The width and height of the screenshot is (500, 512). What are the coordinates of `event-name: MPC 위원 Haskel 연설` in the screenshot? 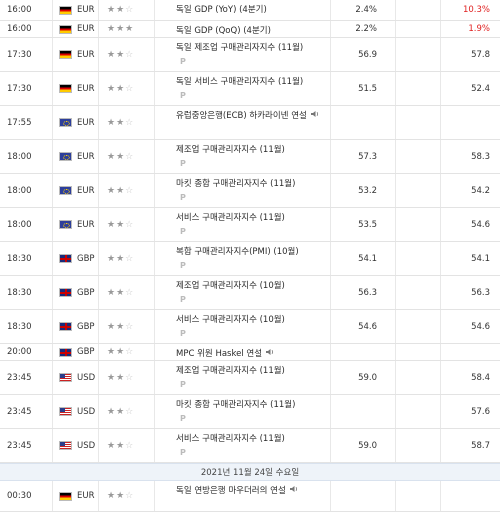 It's located at (251, 352).